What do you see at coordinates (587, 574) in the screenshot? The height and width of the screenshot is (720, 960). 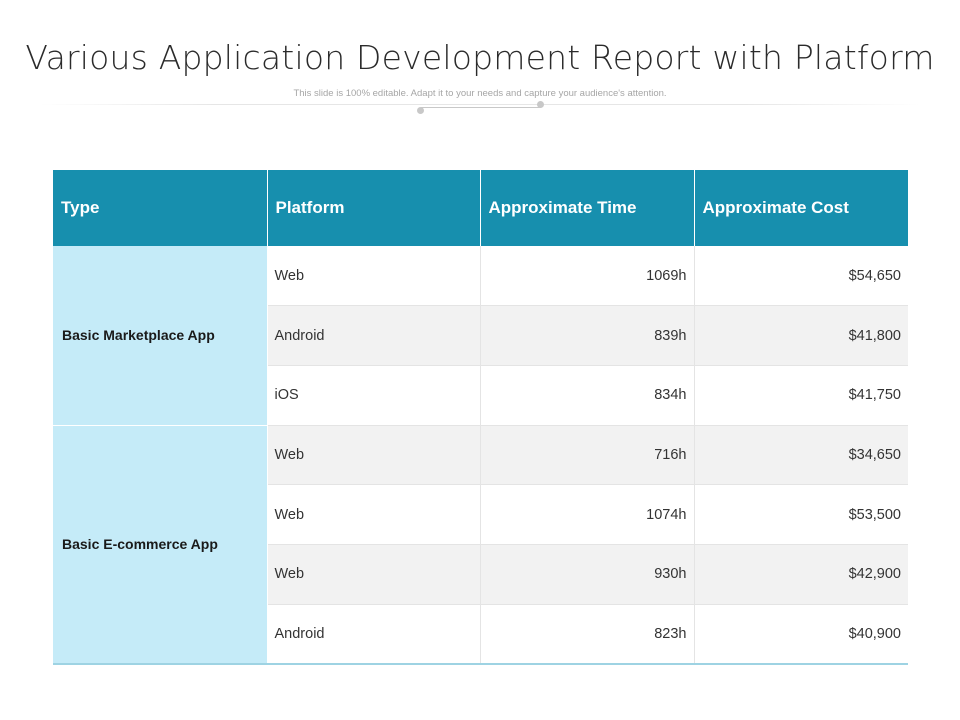 I see `time-cell: 930h` at bounding box center [587, 574].